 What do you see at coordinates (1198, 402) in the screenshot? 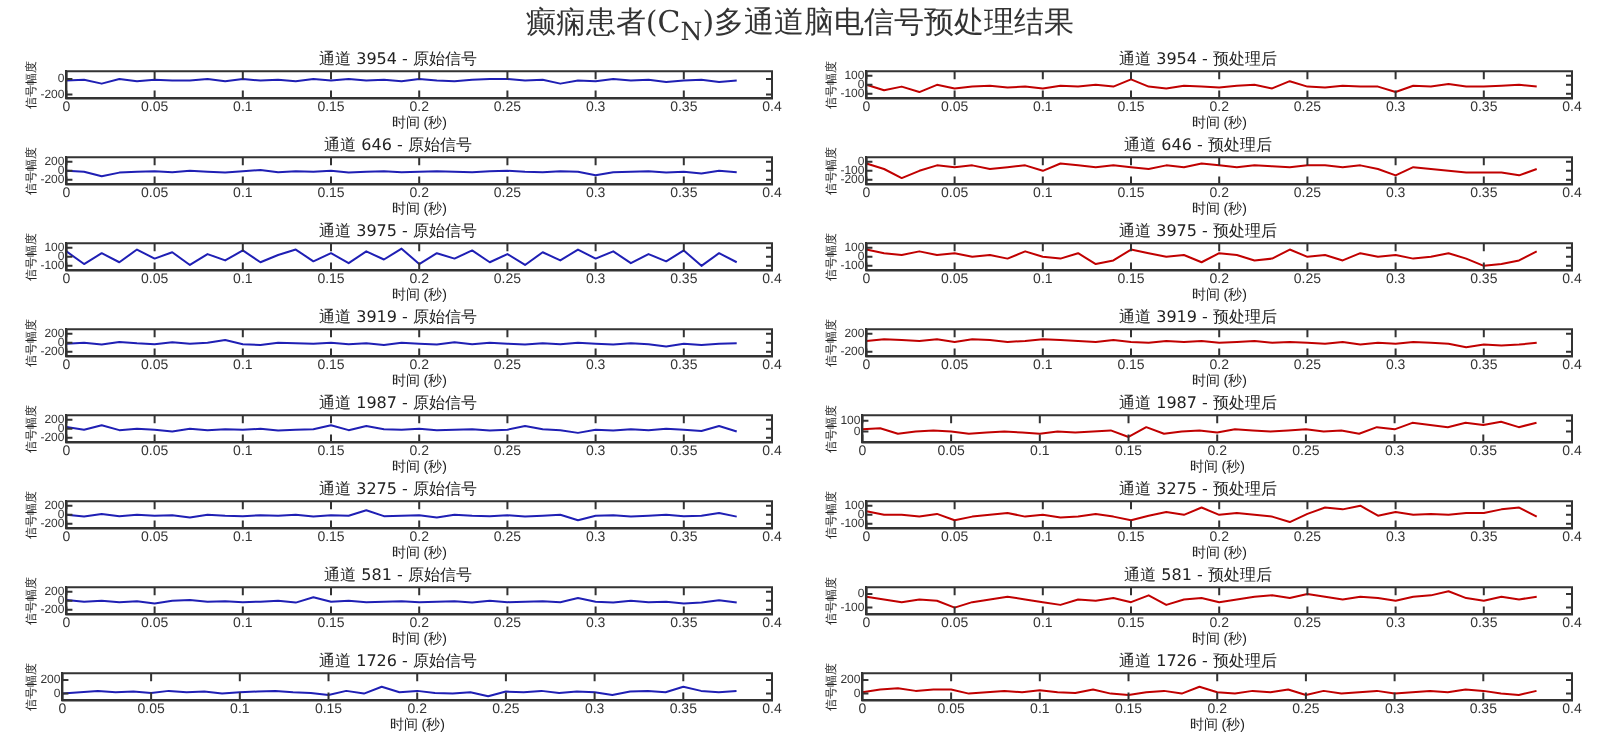
I see `chart-title: 通道 1987 - 预处理后` at bounding box center [1198, 402].